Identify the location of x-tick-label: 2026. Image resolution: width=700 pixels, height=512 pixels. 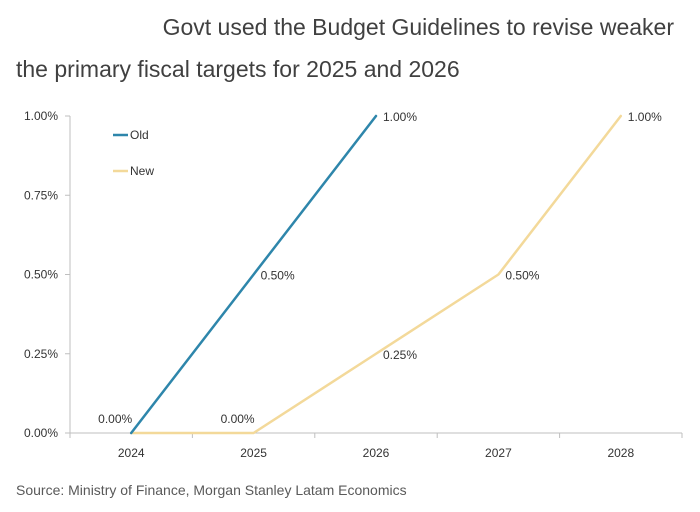
(376, 453).